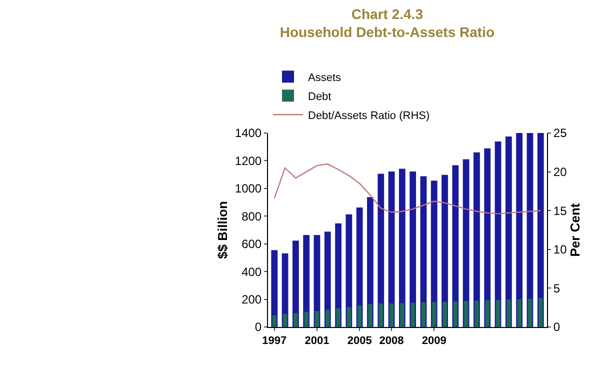  I want to click on y-tick-label: 800, so click(252, 216).